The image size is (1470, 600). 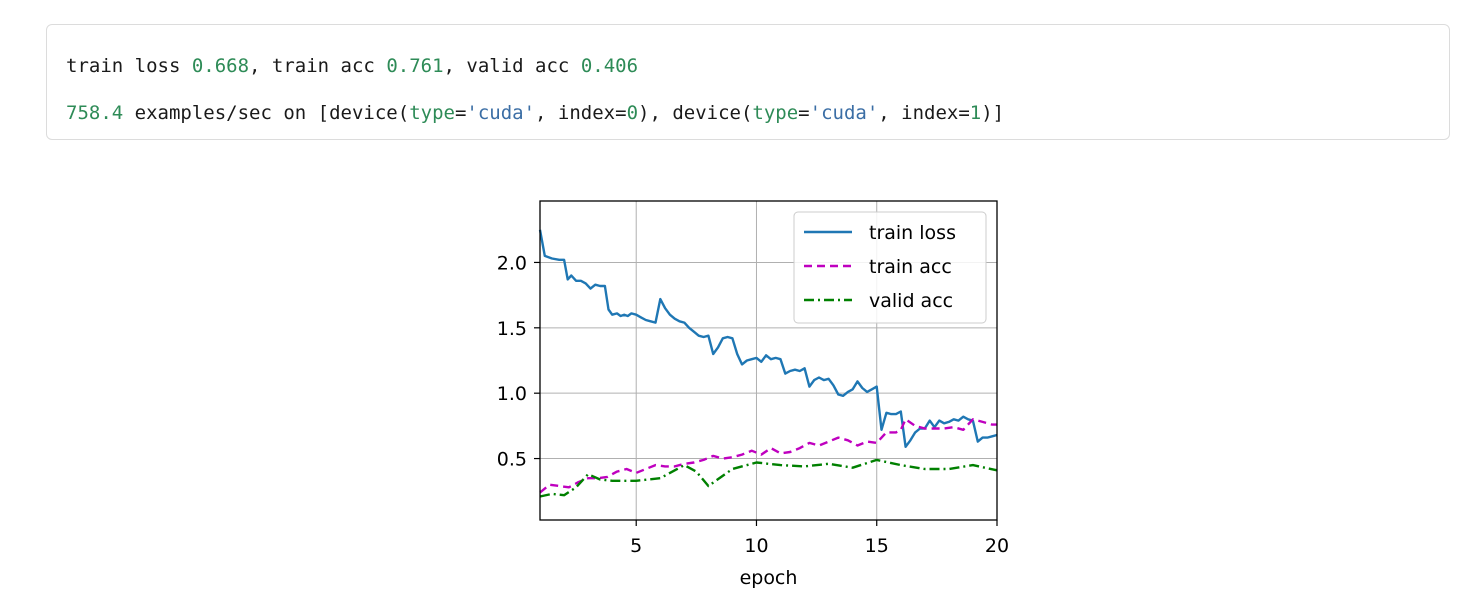 What do you see at coordinates (877, 546) in the screenshot?
I see `x-tick-label: 15` at bounding box center [877, 546].